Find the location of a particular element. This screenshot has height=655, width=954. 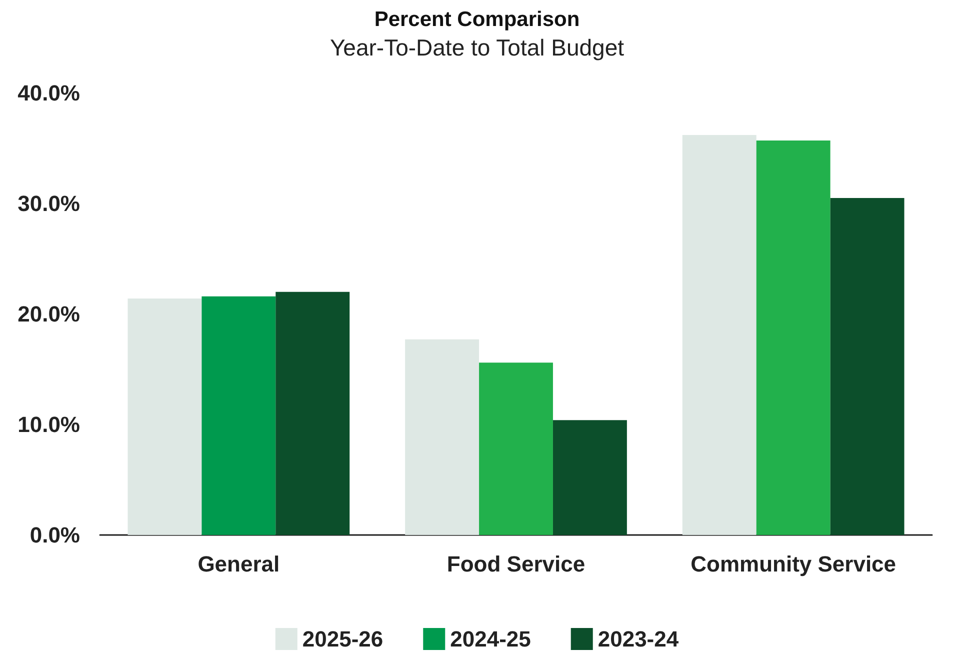

chart-subtitle: Year-To-Date to Total Budget is located at coordinates (477, 47).